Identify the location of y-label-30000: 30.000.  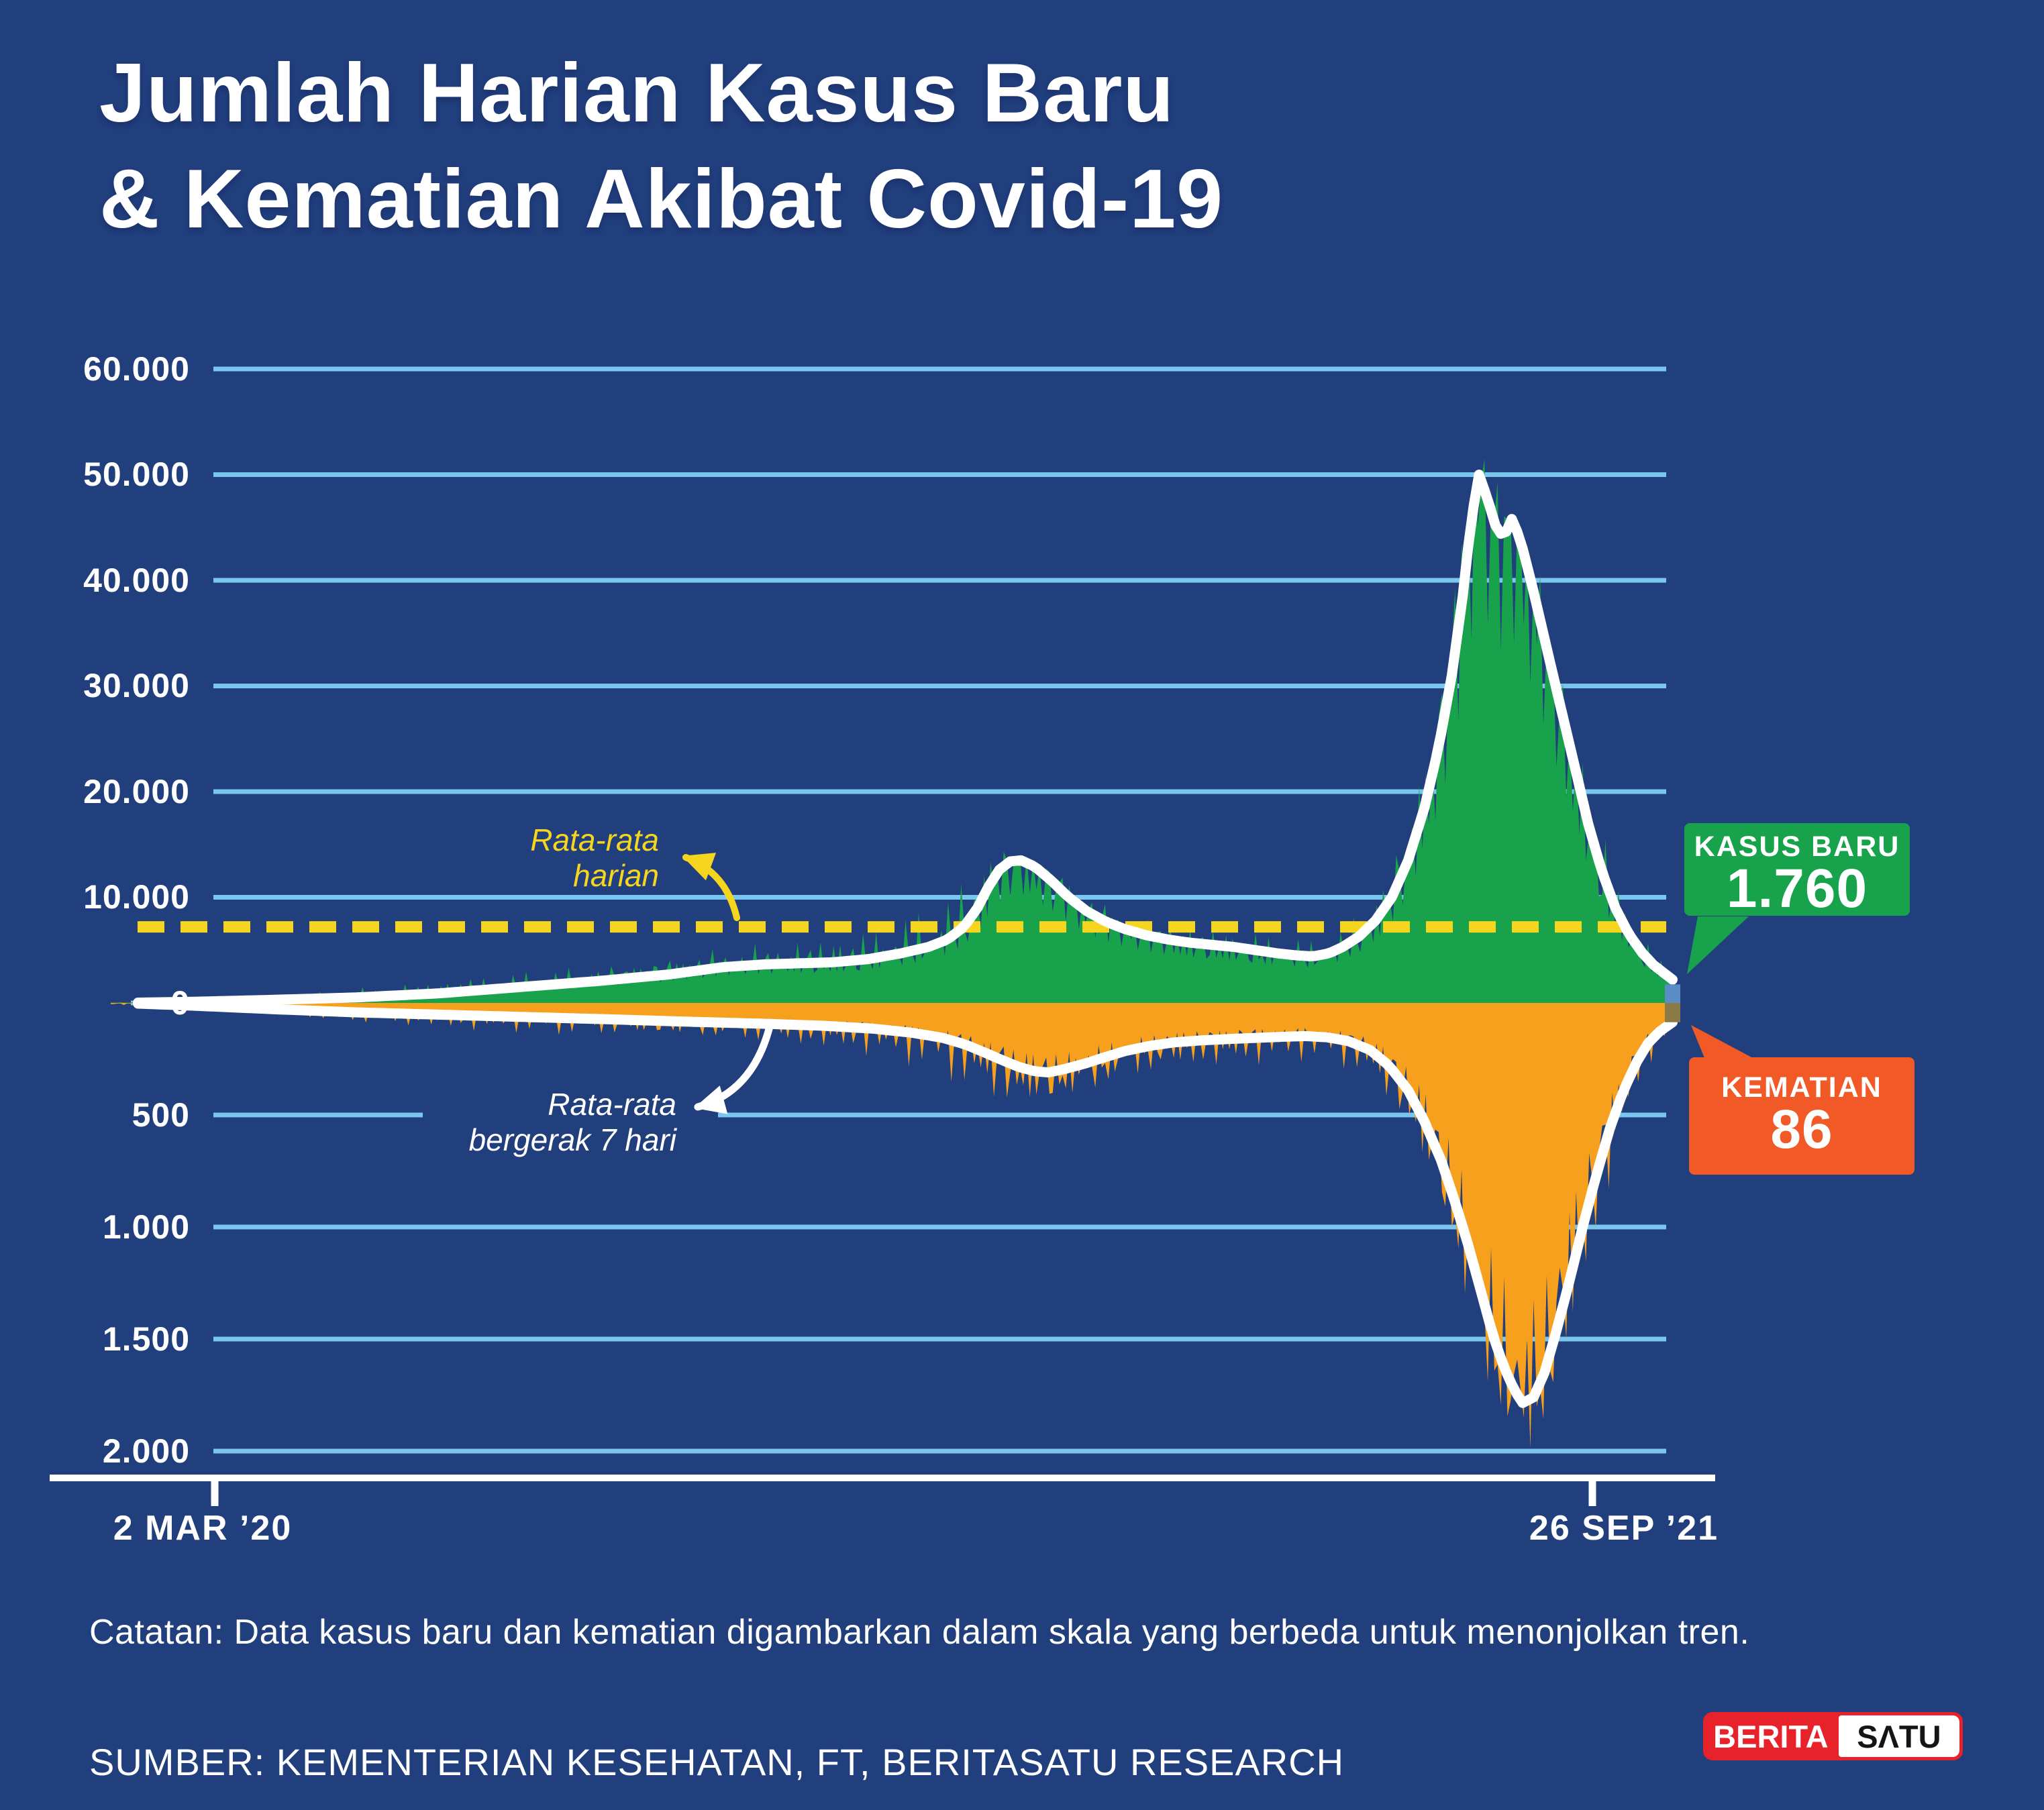
(136, 685).